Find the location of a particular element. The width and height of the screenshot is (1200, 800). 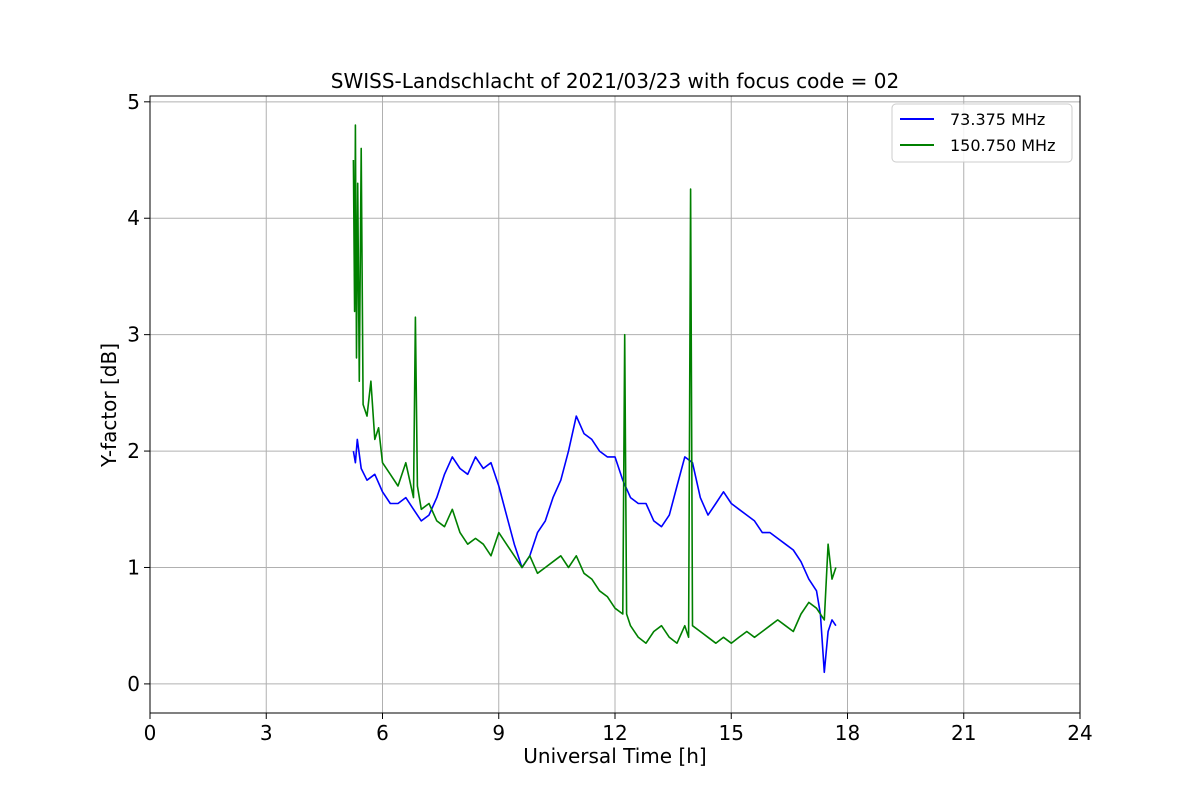

x-axis-label: Universal Time [h] is located at coordinates (614, 756).